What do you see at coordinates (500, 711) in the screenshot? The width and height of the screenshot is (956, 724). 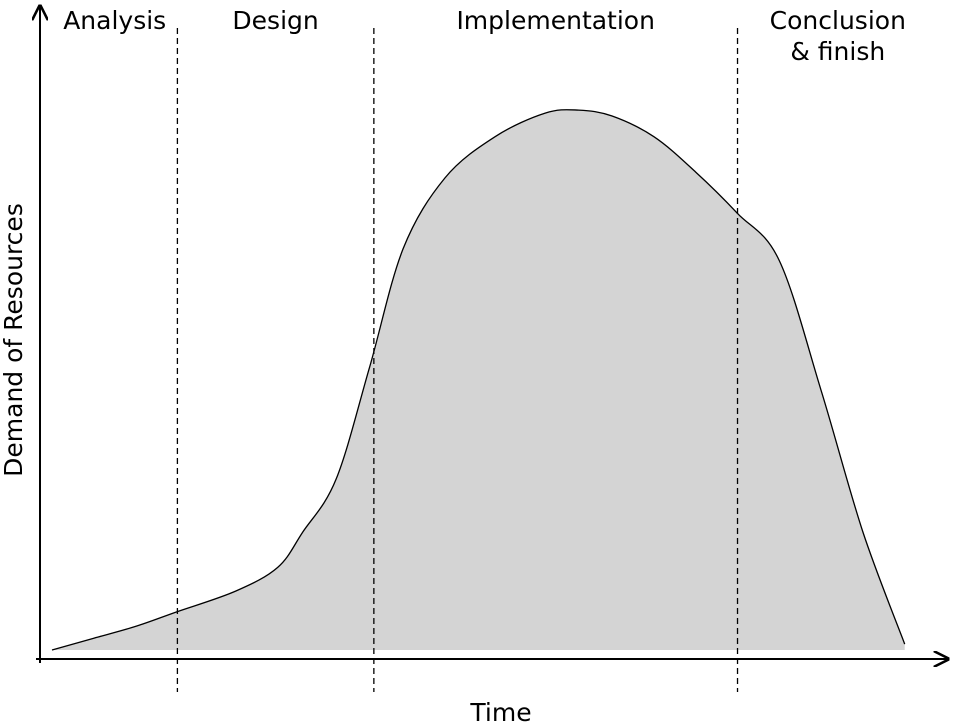 I see `x-axis-label: Time` at bounding box center [500, 711].